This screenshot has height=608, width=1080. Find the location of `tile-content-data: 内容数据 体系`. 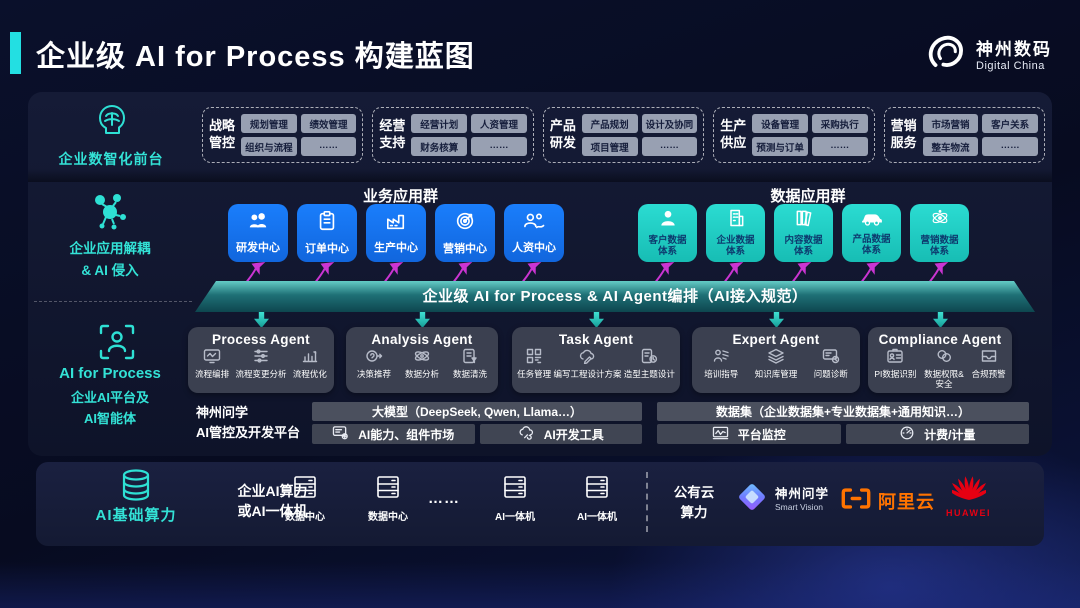

tile-content-data: 内容数据 体系 is located at coordinates (803, 233).